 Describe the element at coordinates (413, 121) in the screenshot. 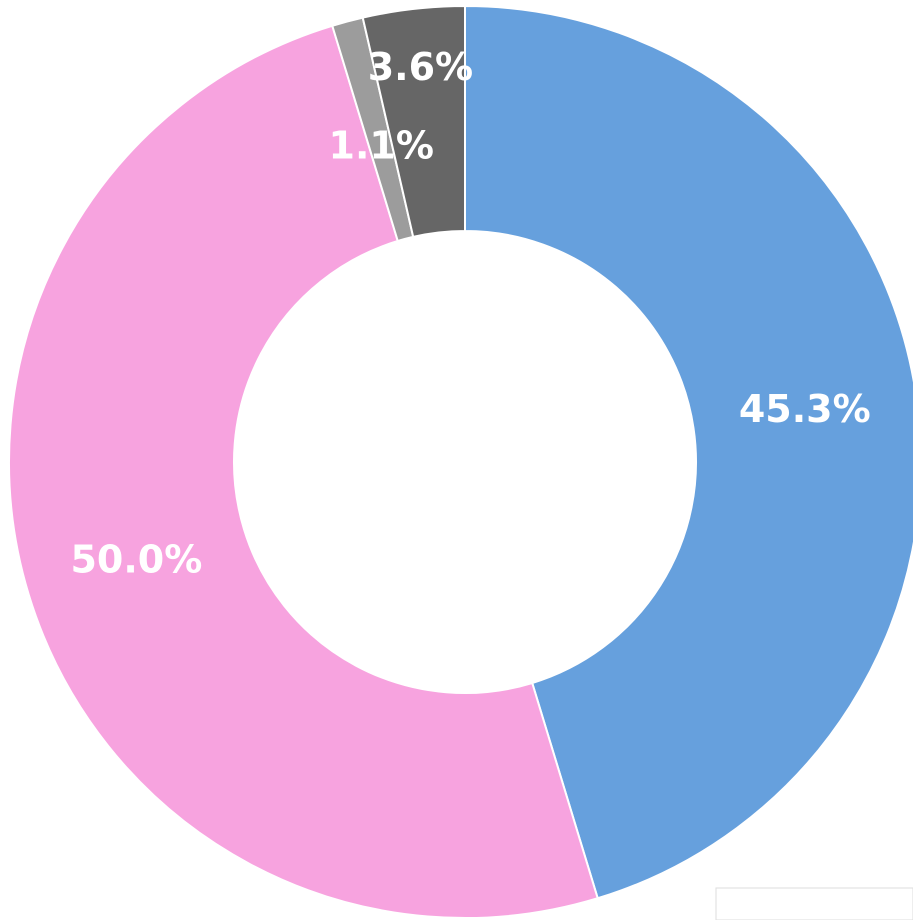

I see `donut-slice` at that location.